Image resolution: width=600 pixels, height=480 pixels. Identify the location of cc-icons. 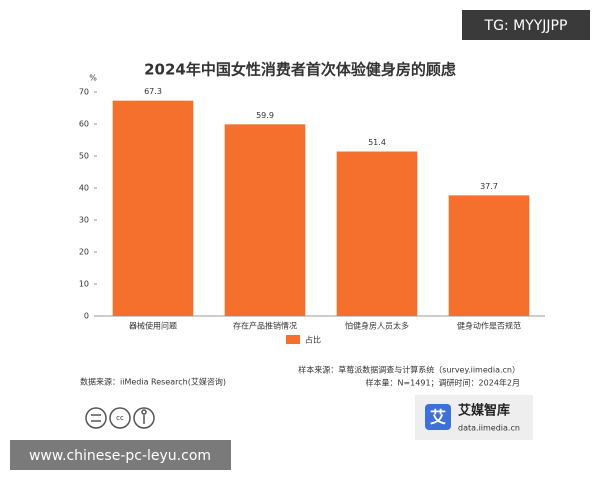
(120, 418).